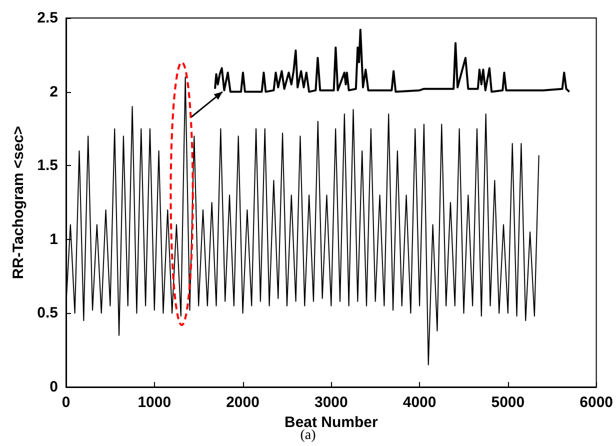  I want to click on x-tick-label: 2000, so click(243, 402).